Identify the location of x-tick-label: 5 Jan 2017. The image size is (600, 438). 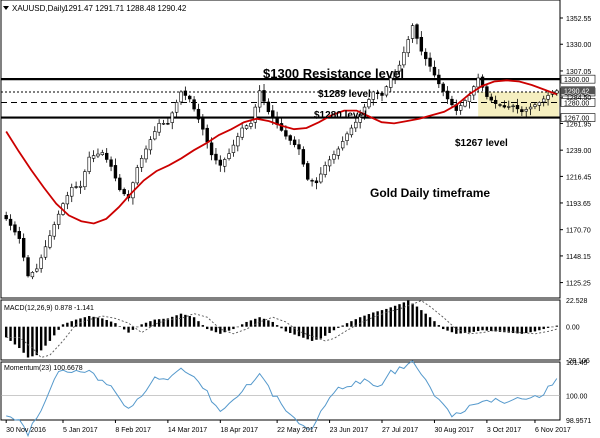
(80, 430).